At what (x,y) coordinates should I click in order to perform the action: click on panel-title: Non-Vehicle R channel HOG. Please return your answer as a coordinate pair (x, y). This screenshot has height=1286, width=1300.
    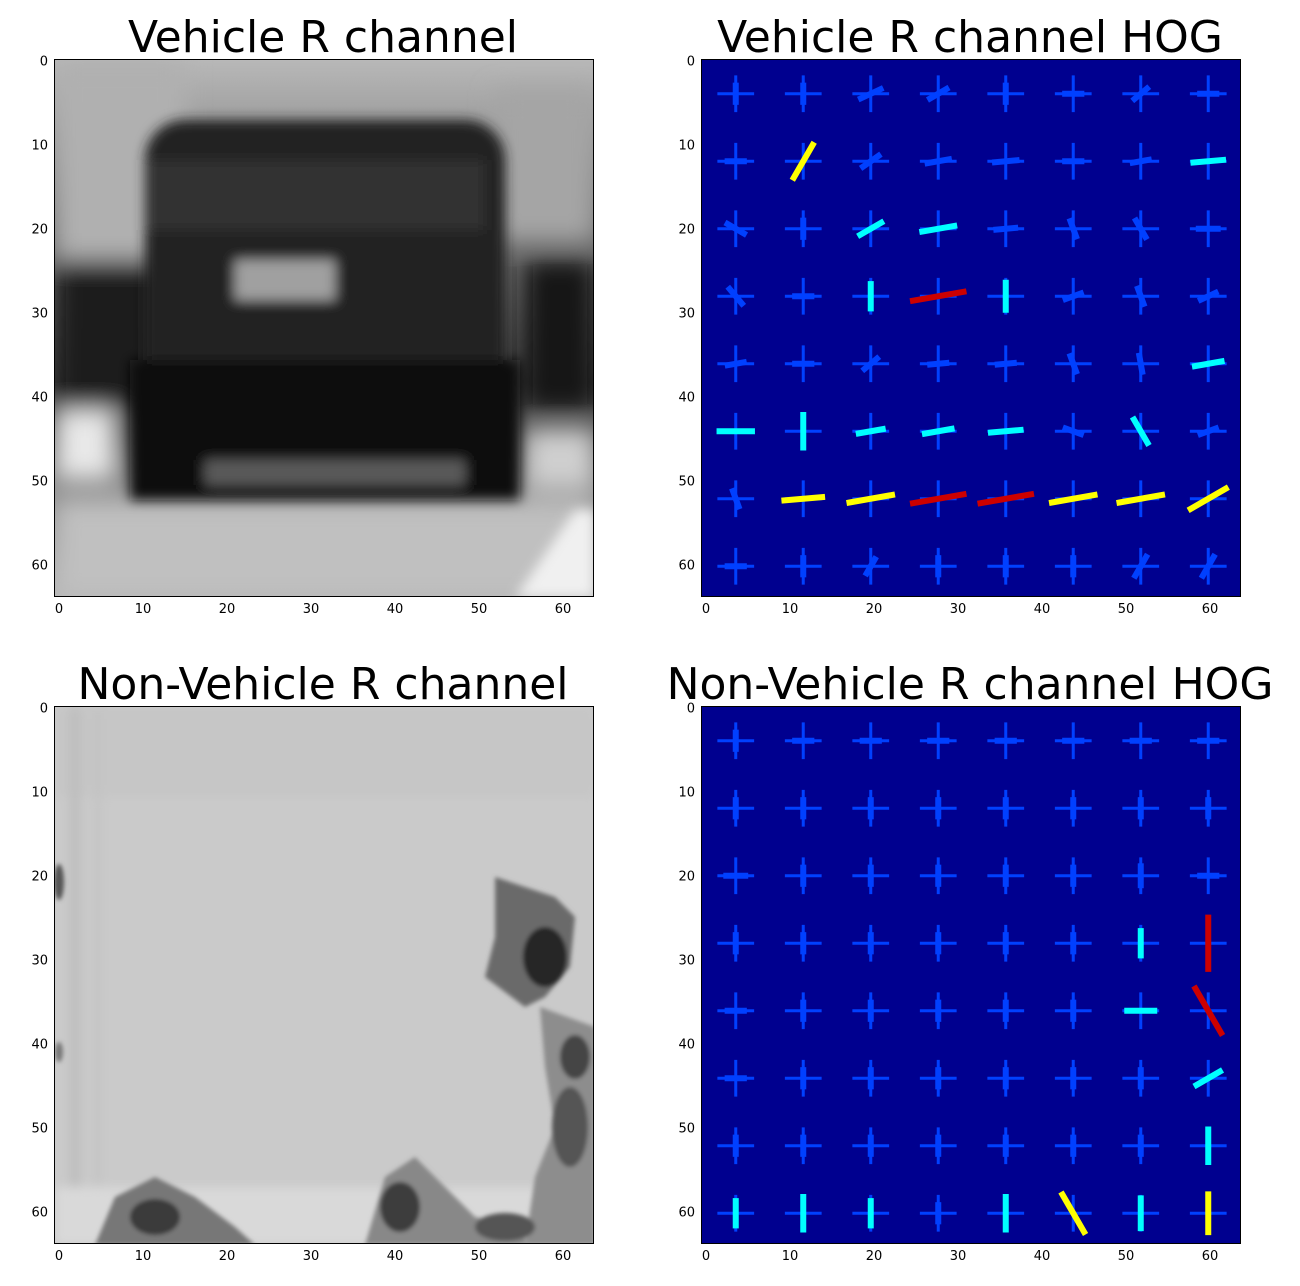
    Looking at the image, I should click on (970, 684).